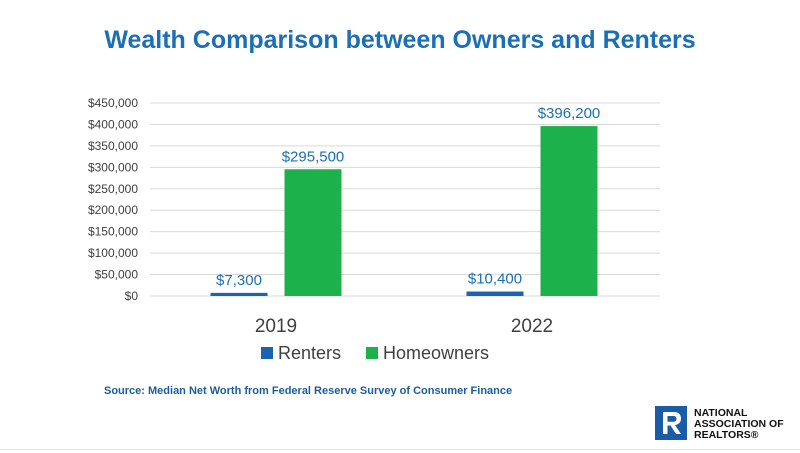  What do you see at coordinates (532, 326) in the screenshot?
I see `x-tick-label: 2022` at bounding box center [532, 326].